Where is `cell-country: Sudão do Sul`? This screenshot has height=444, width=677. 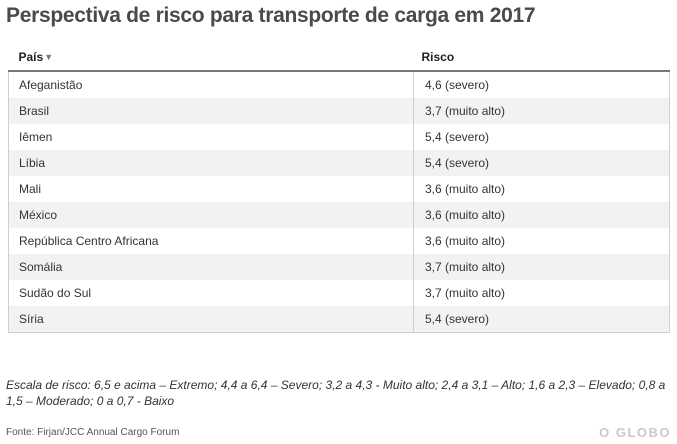
cell-country: Sudão do Sul is located at coordinates (211, 293).